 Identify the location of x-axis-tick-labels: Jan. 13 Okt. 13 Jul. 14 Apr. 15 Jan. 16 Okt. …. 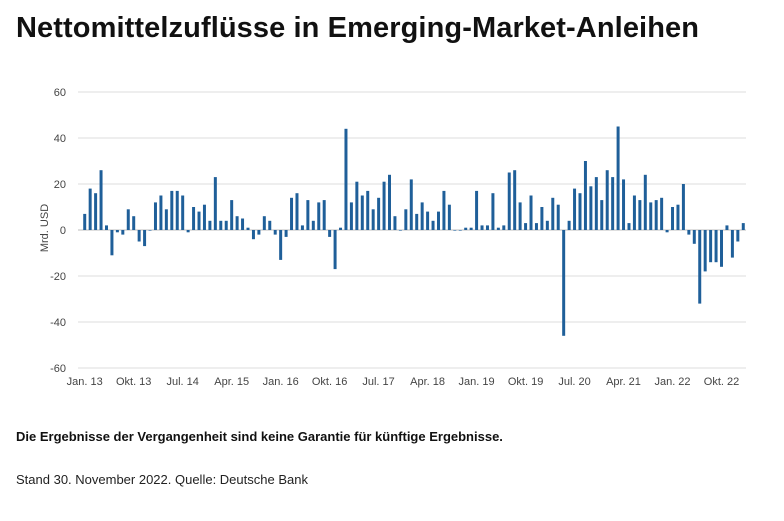
(403, 382).